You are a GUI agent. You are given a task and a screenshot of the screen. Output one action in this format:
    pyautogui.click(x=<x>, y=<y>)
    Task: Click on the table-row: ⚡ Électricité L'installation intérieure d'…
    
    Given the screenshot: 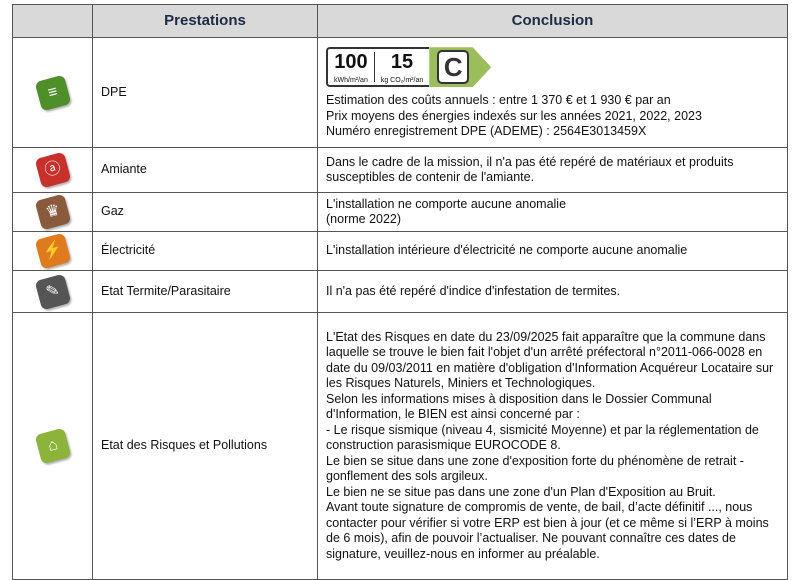 What is the action you would take?
    pyautogui.click(x=400, y=251)
    